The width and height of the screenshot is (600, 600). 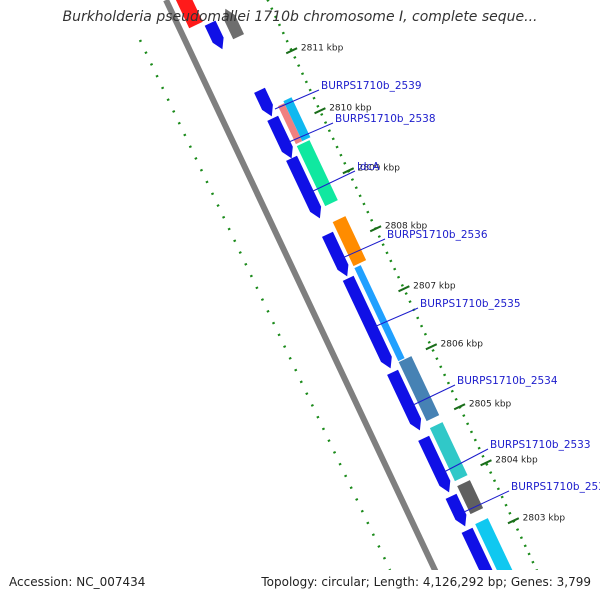 I want to click on kbp-tick-label: 2804 kbp, so click(x=516, y=460).